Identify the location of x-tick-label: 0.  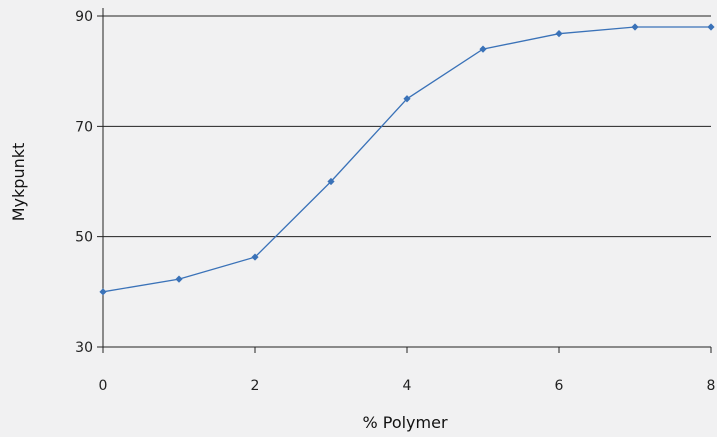
(103, 386).